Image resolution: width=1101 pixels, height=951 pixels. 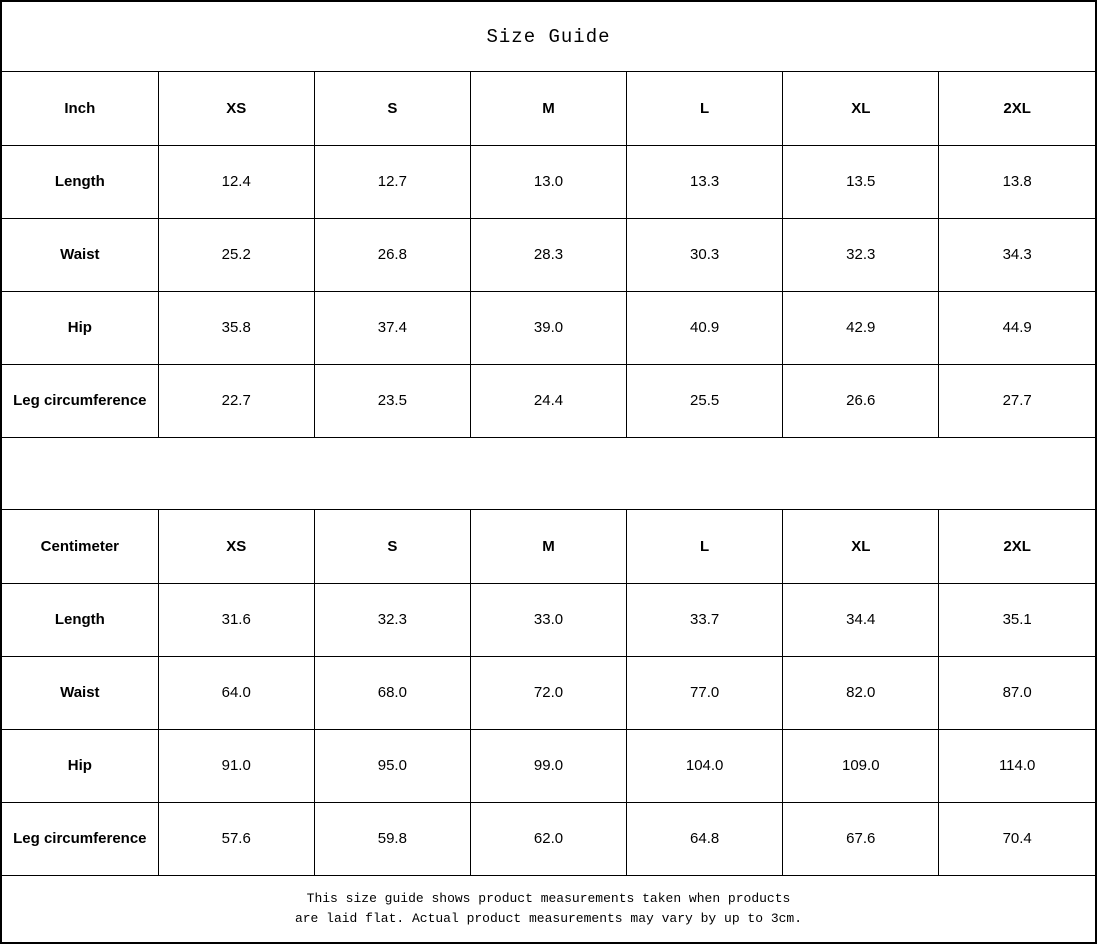 I want to click on size-value-cell: 39.0, so click(x=548, y=327).